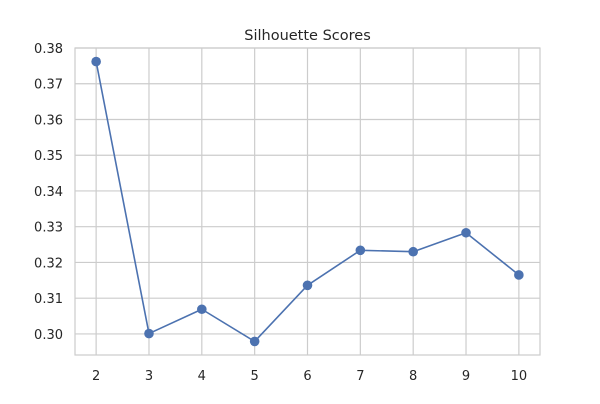 This screenshot has height=404, width=600. I want to click on x-axis: 2 3 4 5 6 7 8 9 10, so click(309, 376).